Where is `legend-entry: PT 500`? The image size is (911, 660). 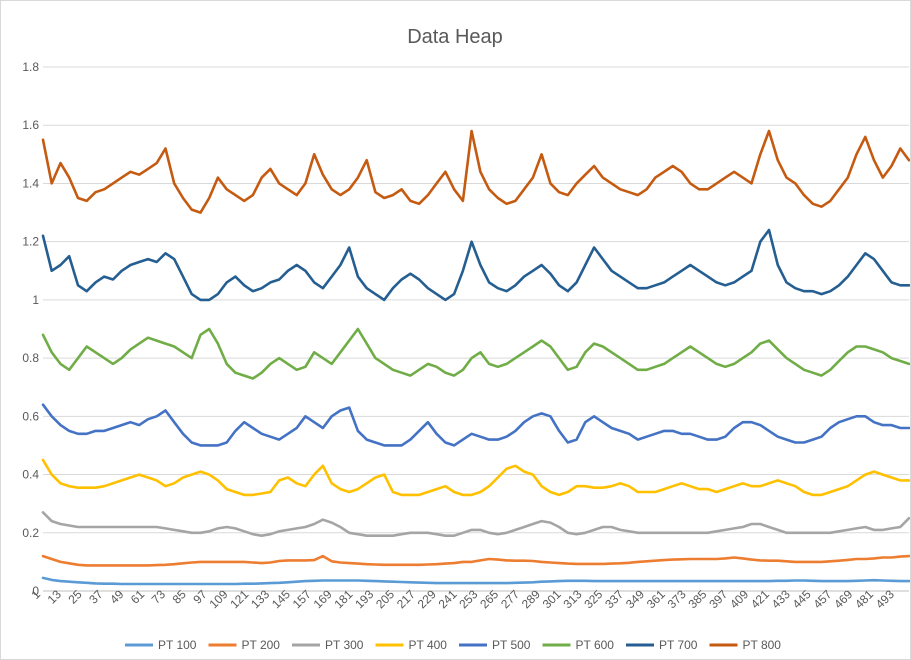 legend-entry: PT 500 is located at coordinates (495, 645).